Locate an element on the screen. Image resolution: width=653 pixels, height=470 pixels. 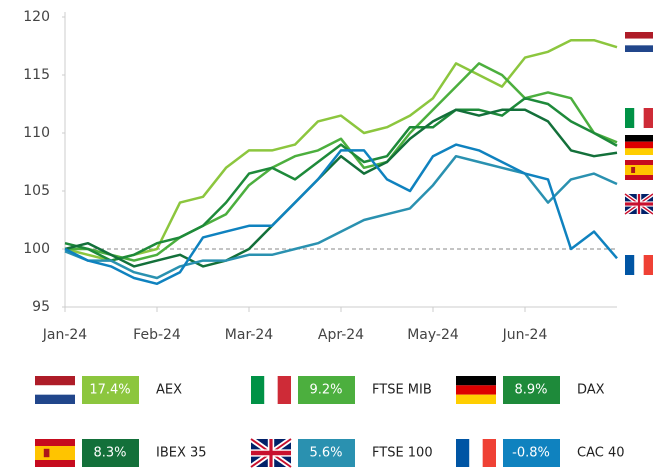
legend-value: -0.8% is located at coordinates (531, 453).